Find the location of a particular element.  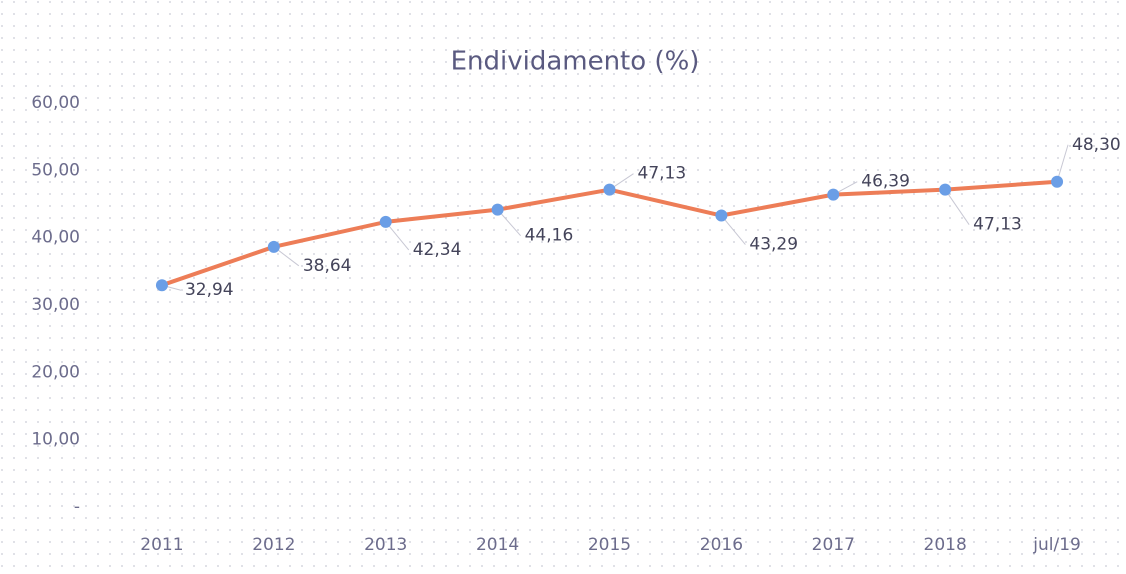

data-label: 42,34 is located at coordinates (437, 250).